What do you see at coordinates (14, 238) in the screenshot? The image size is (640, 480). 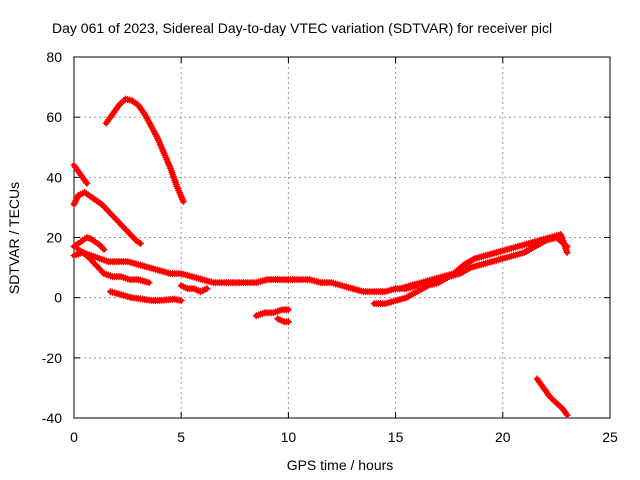 I see `y-axis-label: SDTVAR / TECUs` at bounding box center [14, 238].